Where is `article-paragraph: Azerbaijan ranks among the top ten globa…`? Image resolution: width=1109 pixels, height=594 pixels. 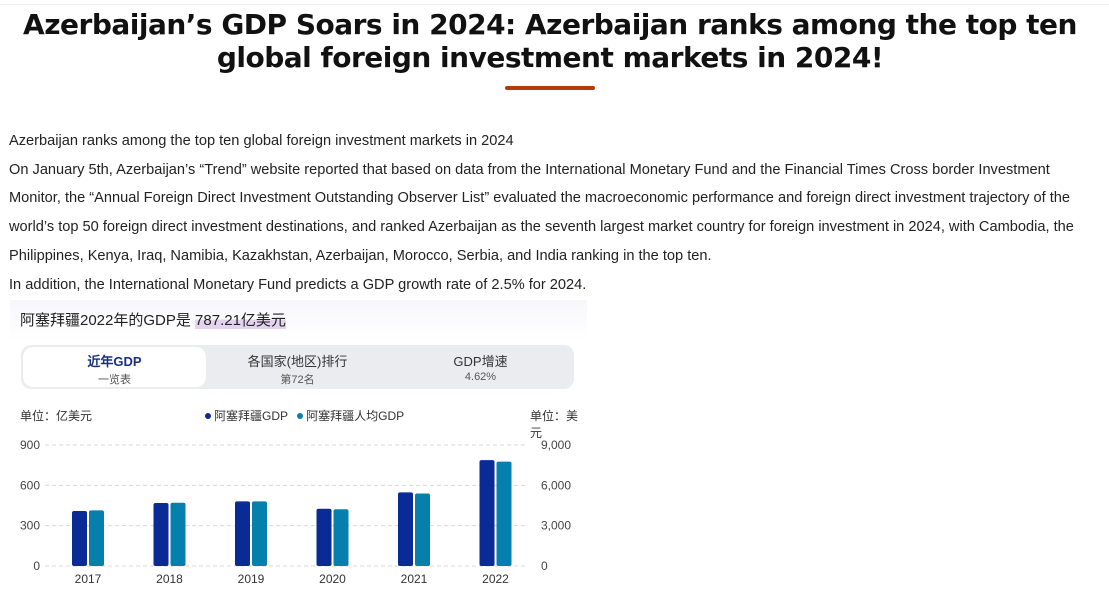
article-paragraph: Azerbaijan ranks among the top ten globa… is located at coordinates (261, 141).